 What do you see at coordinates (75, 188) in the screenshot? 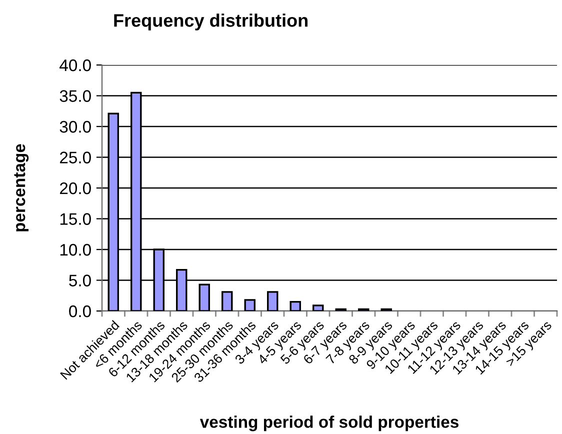
I see `y-tick-label: 20.0` at bounding box center [75, 188].